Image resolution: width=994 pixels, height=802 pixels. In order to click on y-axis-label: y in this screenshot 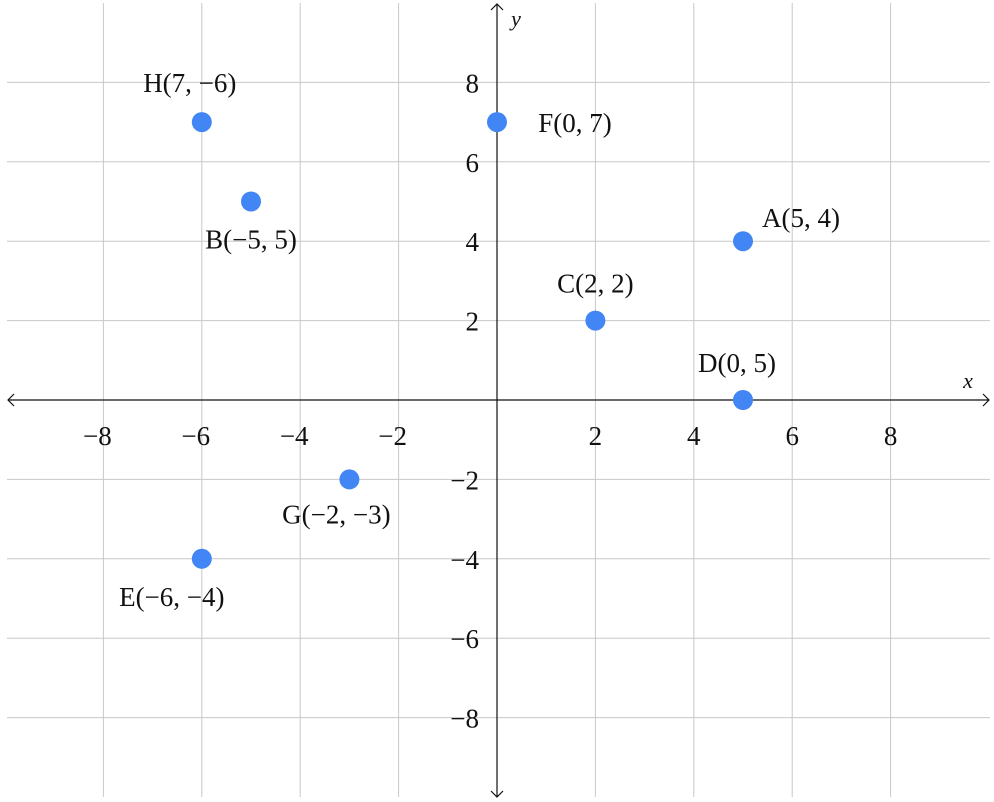, I will do `click(515, 18)`.